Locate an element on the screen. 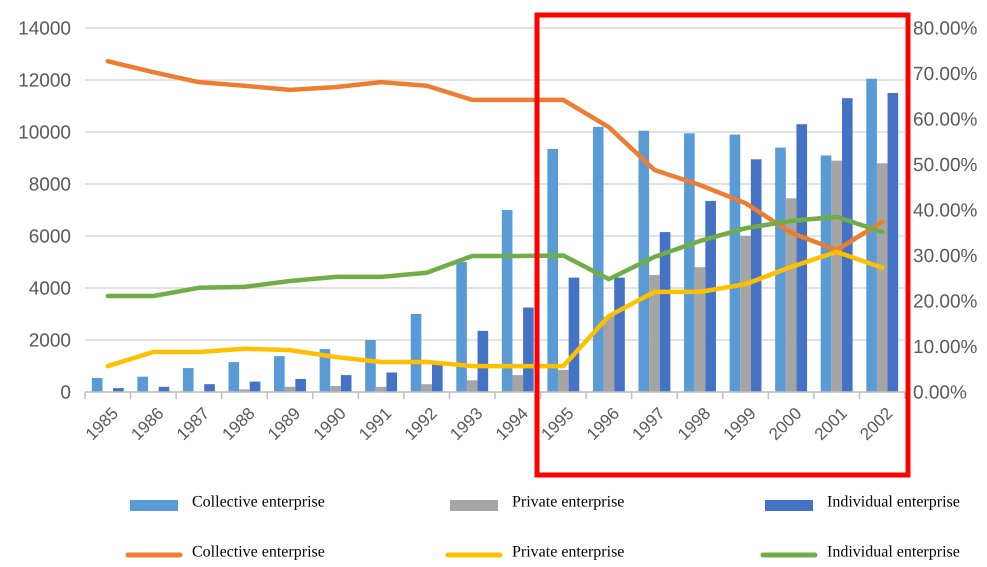 The width and height of the screenshot is (987, 567). y-tick-label: 12000 is located at coordinates (44, 81).